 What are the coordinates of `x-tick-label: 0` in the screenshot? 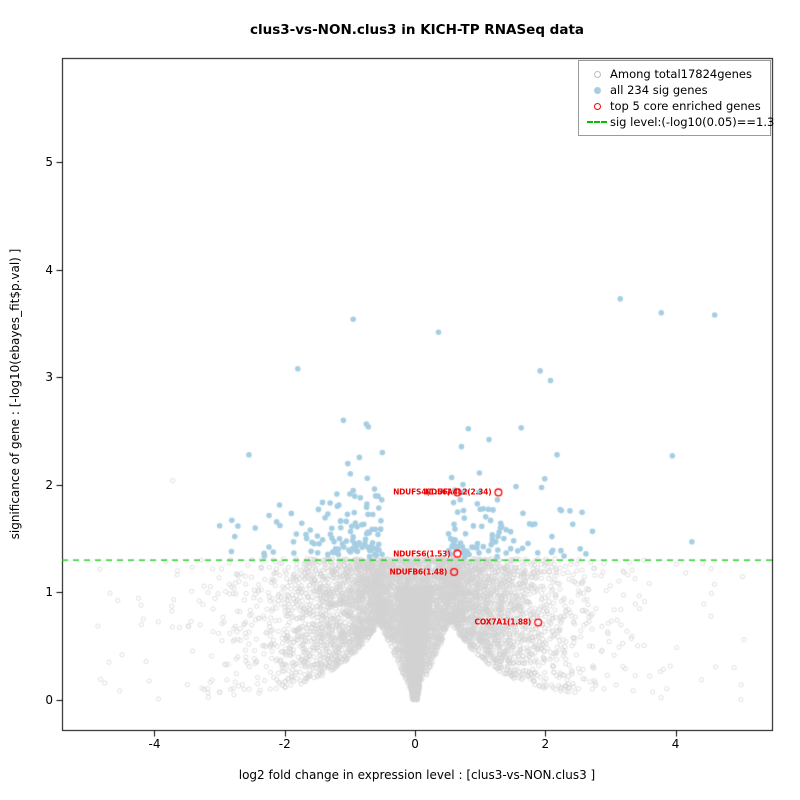 It's located at (415, 744).